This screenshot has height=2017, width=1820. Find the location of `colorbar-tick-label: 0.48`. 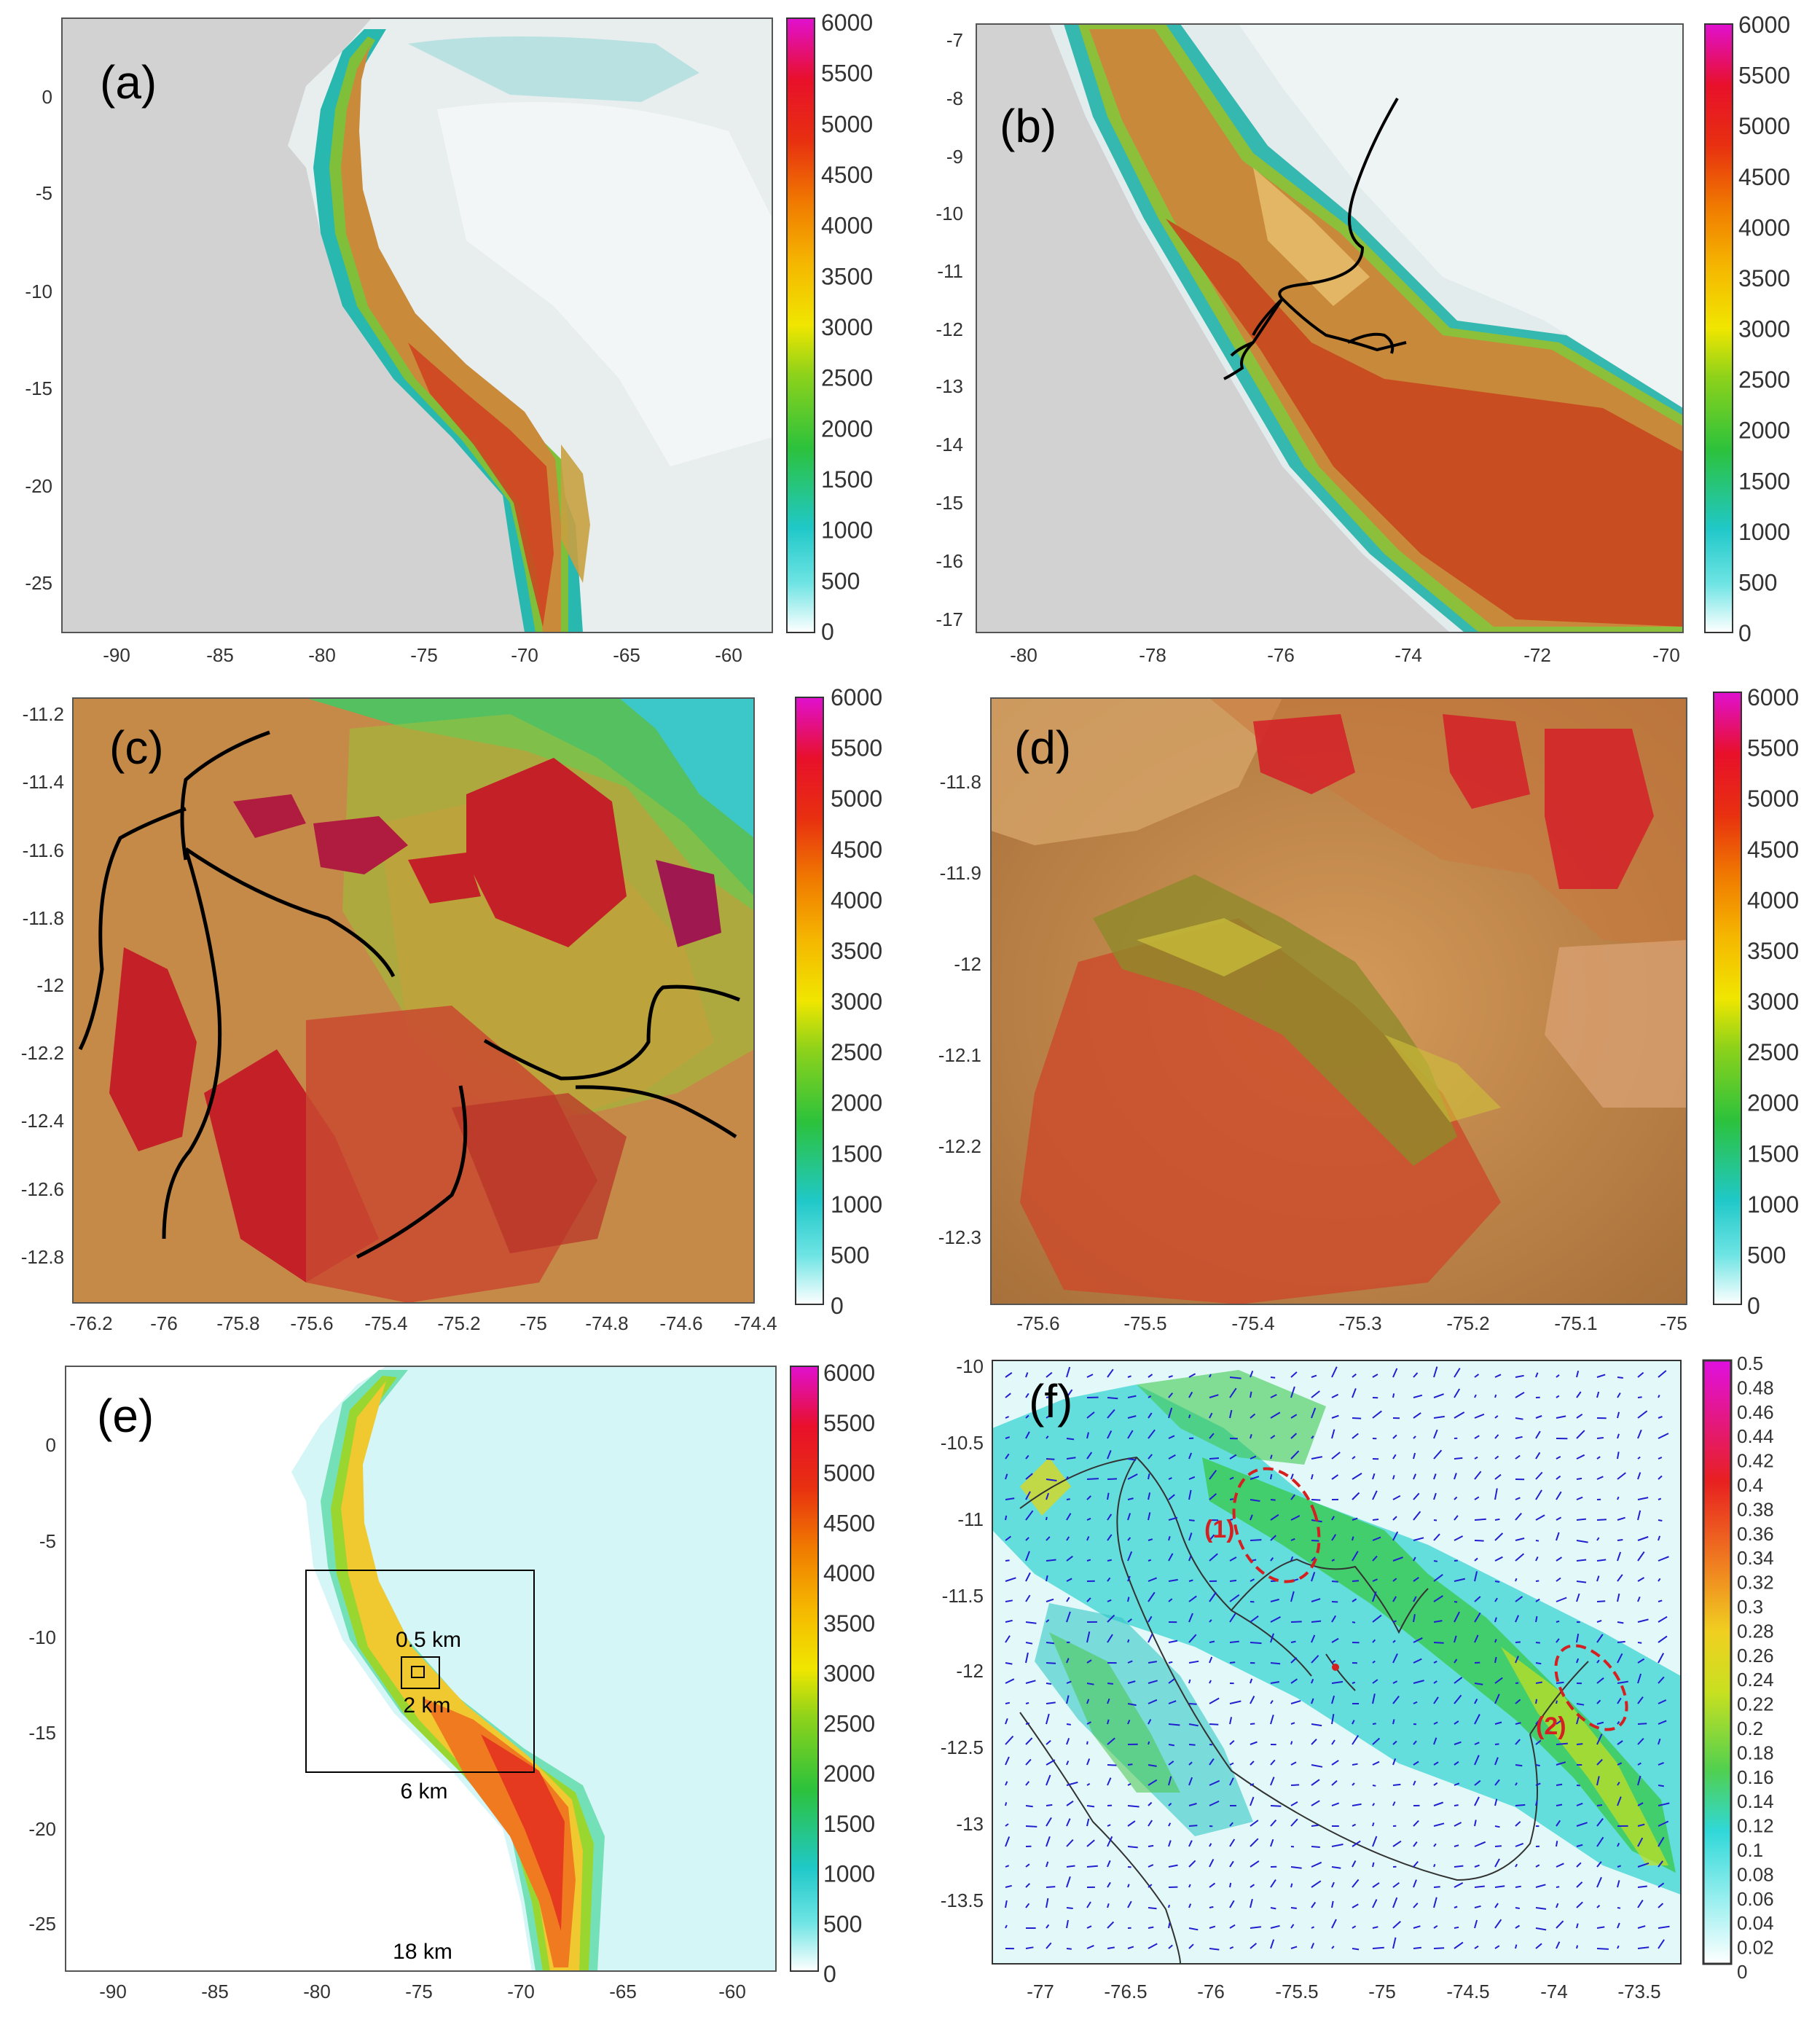

colorbar-tick-label: 0.48 is located at coordinates (1755, 1387).